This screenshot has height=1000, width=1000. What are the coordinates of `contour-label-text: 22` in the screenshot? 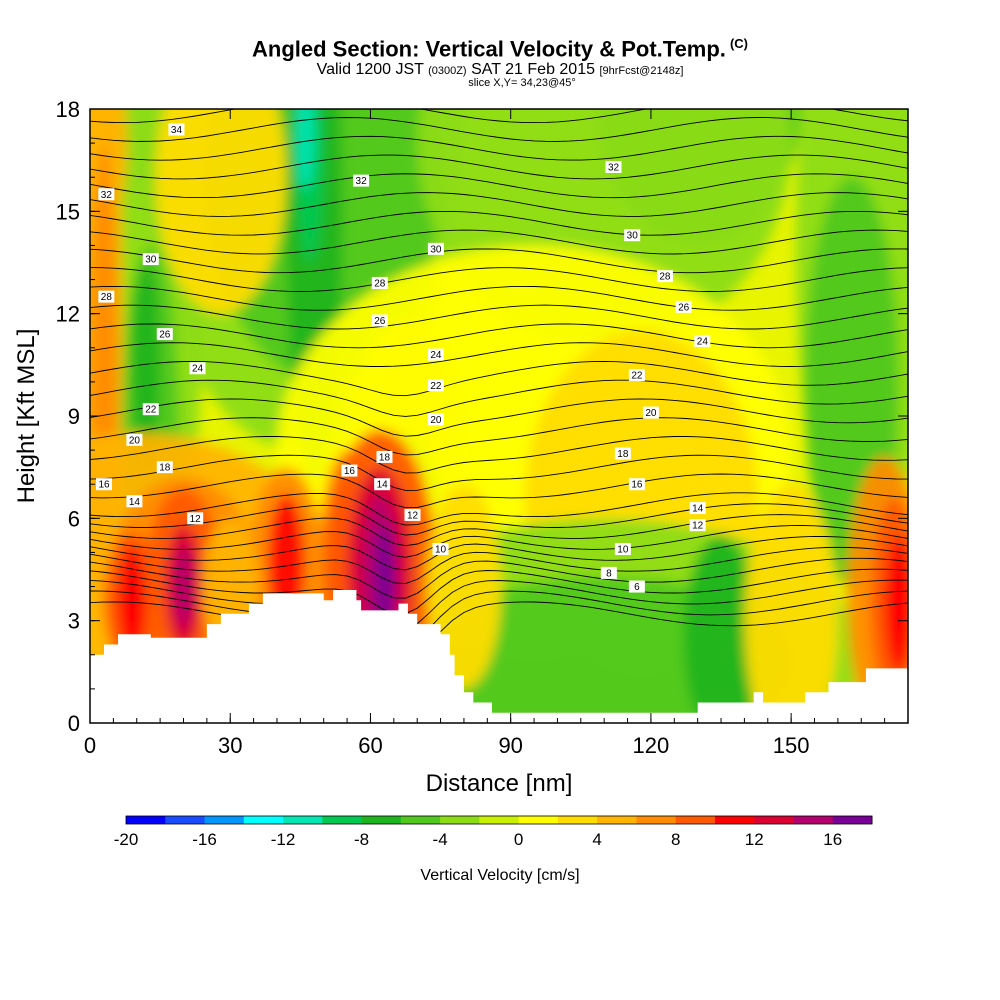 It's located at (436, 386).